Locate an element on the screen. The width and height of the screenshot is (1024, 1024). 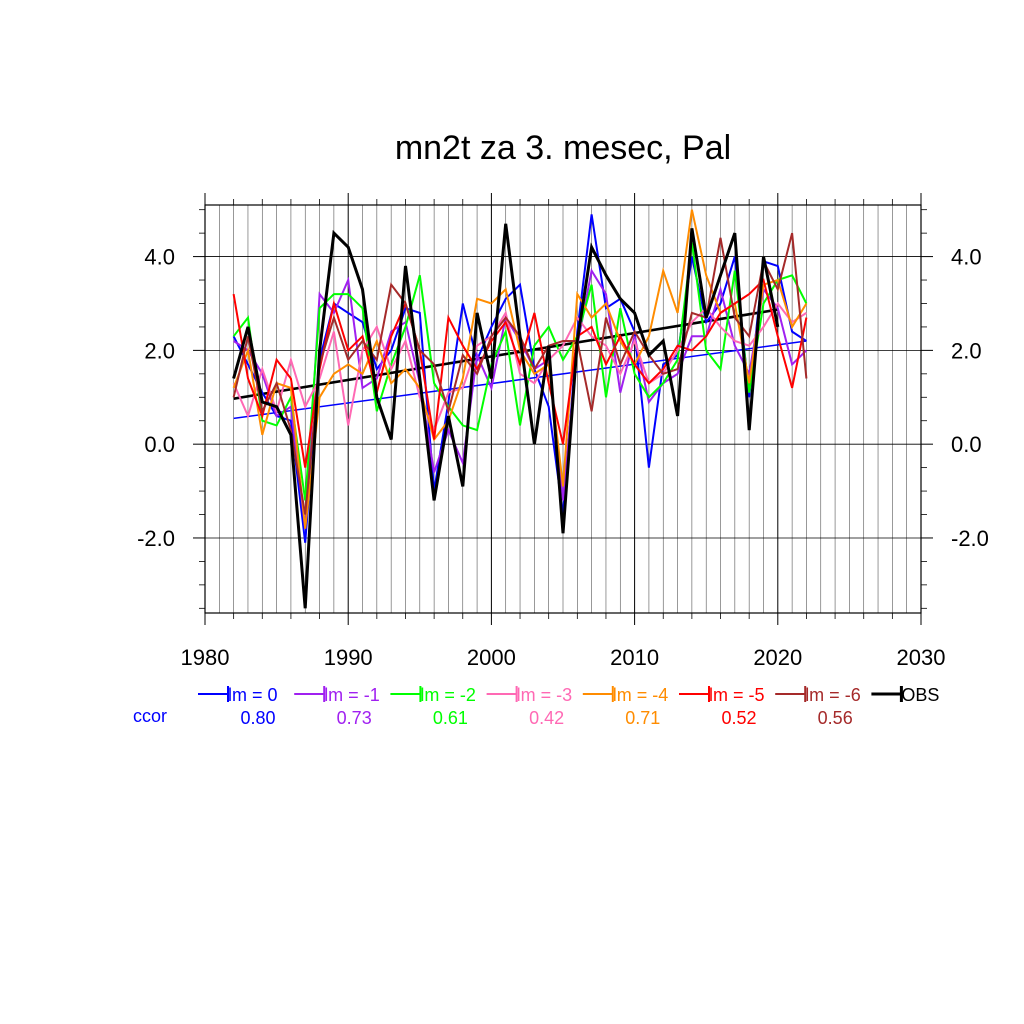
y-tick-label-right: 0.0 is located at coordinates (966, 444).